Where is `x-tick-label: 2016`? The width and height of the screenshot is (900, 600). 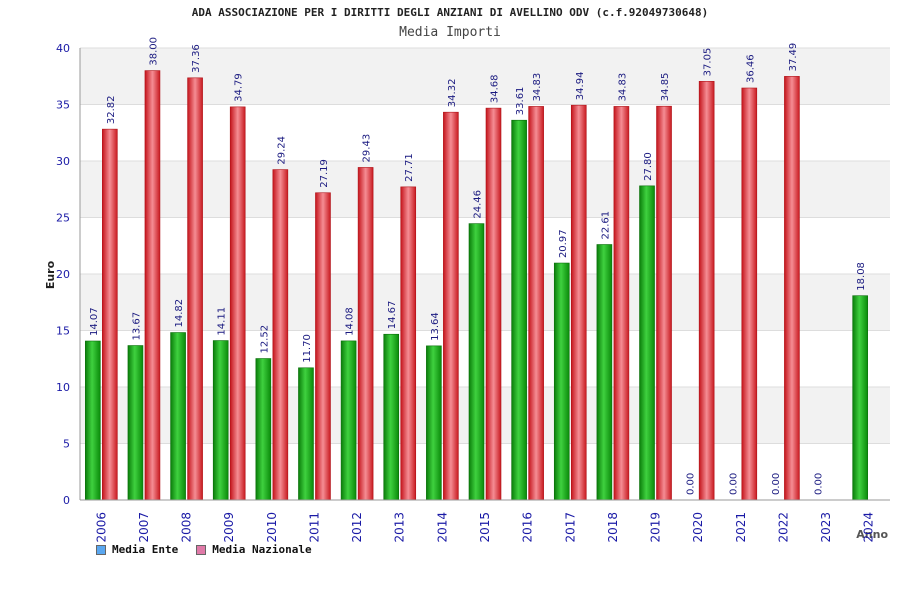
x-tick-label: 2016 is located at coordinates (528, 527).